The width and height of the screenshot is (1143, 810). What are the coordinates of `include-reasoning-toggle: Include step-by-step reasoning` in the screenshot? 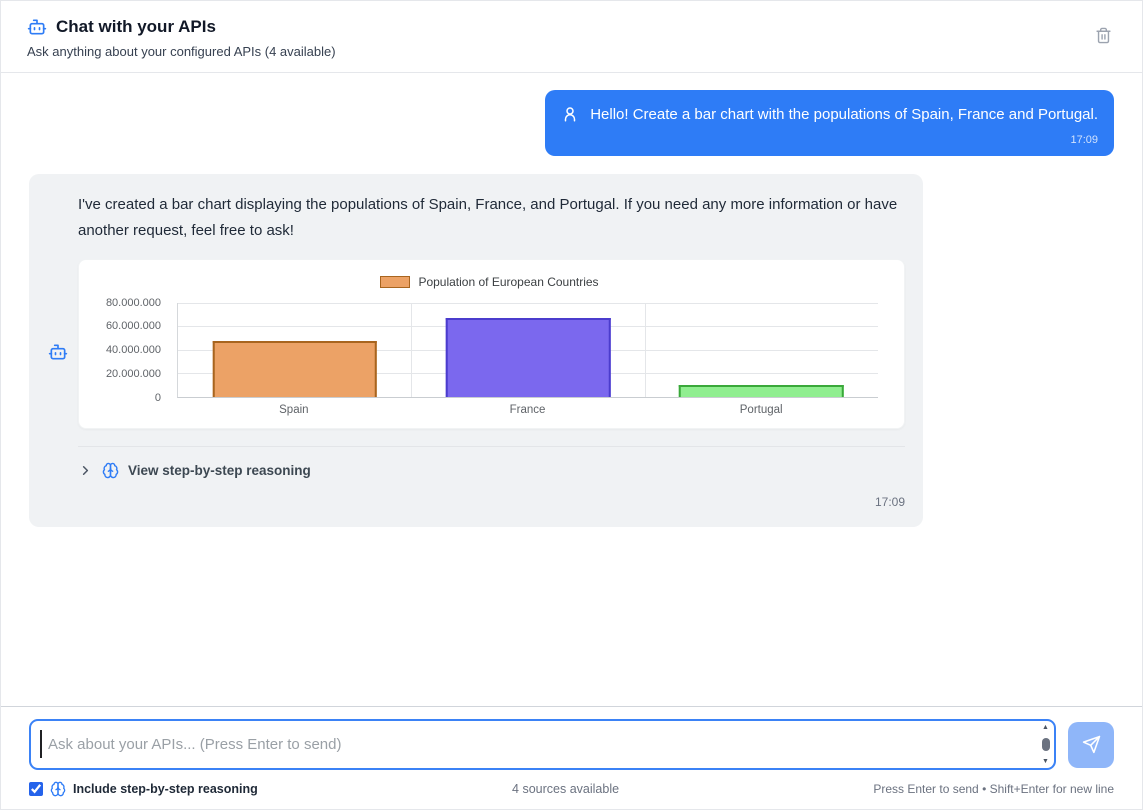 It's located at (143, 789).